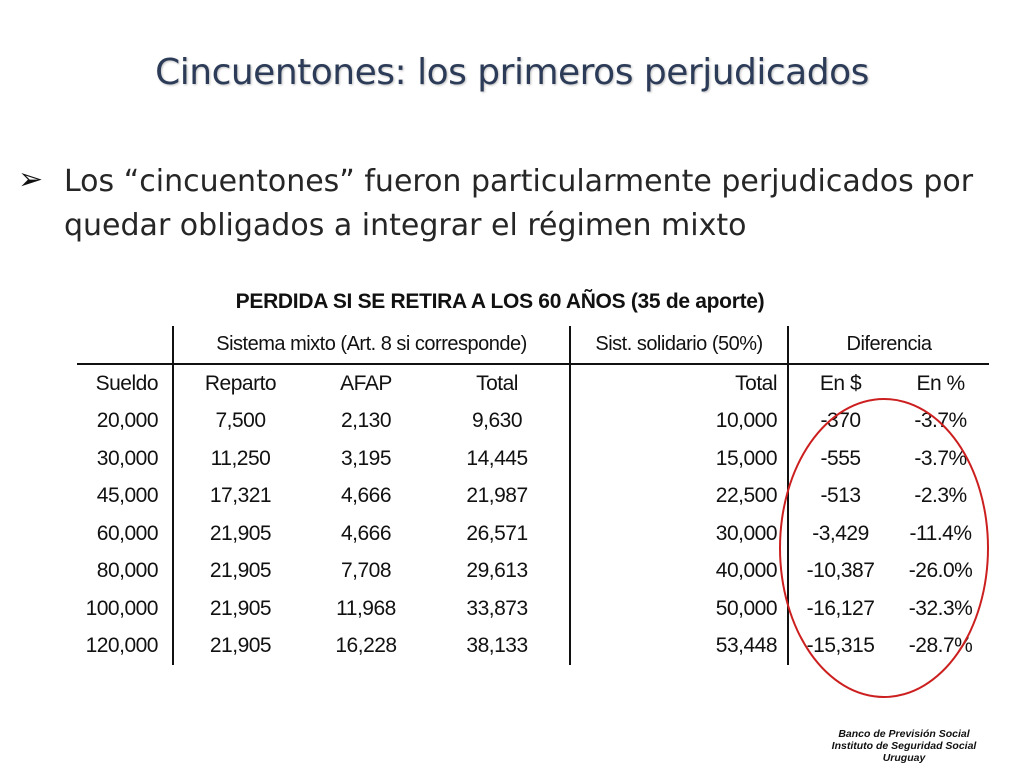  What do you see at coordinates (366, 458) in the screenshot?
I see `cell-afap: 3,195` at bounding box center [366, 458].